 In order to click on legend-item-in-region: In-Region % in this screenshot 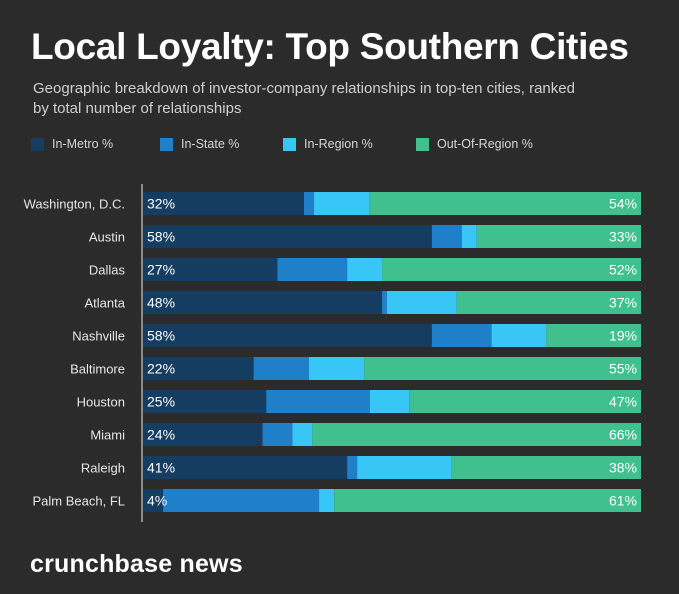, I will do `click(328, 144)`.